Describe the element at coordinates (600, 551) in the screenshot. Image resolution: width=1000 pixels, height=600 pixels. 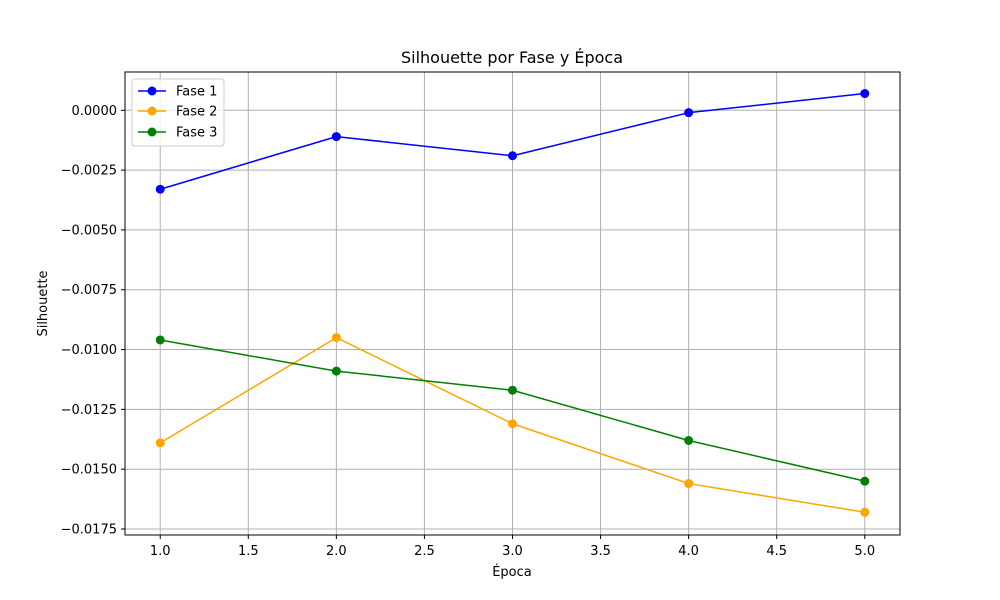
I see `x-tick-label: 3.5` at that location.